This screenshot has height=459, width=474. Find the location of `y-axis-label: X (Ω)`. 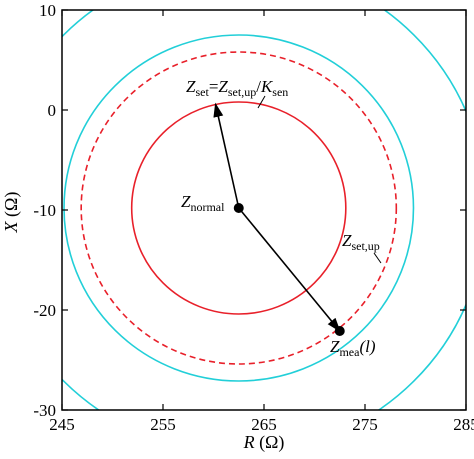

y-axis-label: X (Ω) is located at coordinates (11, 213).